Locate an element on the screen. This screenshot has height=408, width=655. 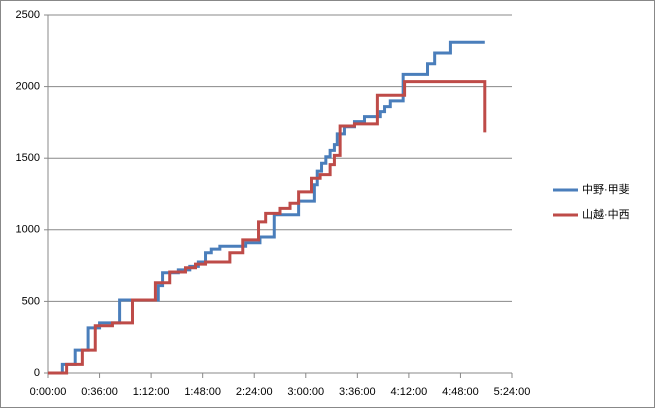
y-tick-label: 2500 is located at coordinates (28, 15).